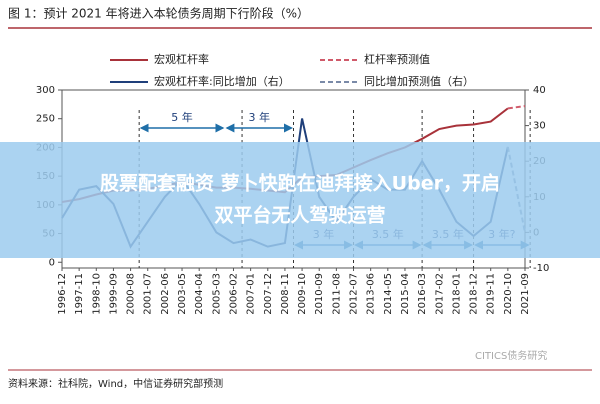 This screenshot has height=404, width=600. Describe the element at coordinates (165, 294) in the screenshot. I see `x-tick-label: 2002-06` at that location.